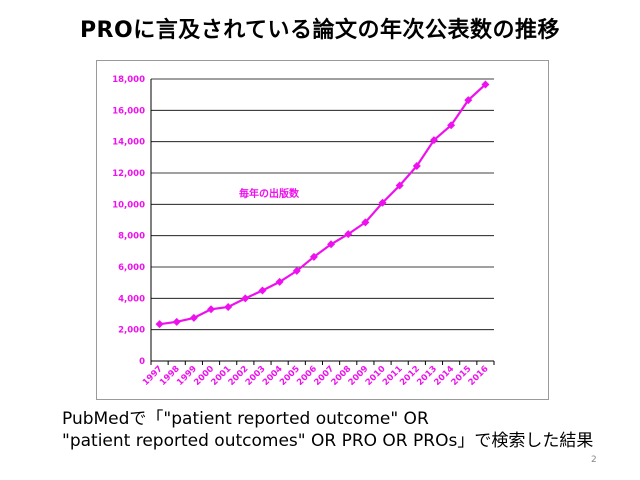 Image resolution: width=640 pixels, height=480 pixels. I want to click on y-tick-label: 8,000, so click(131, 237).